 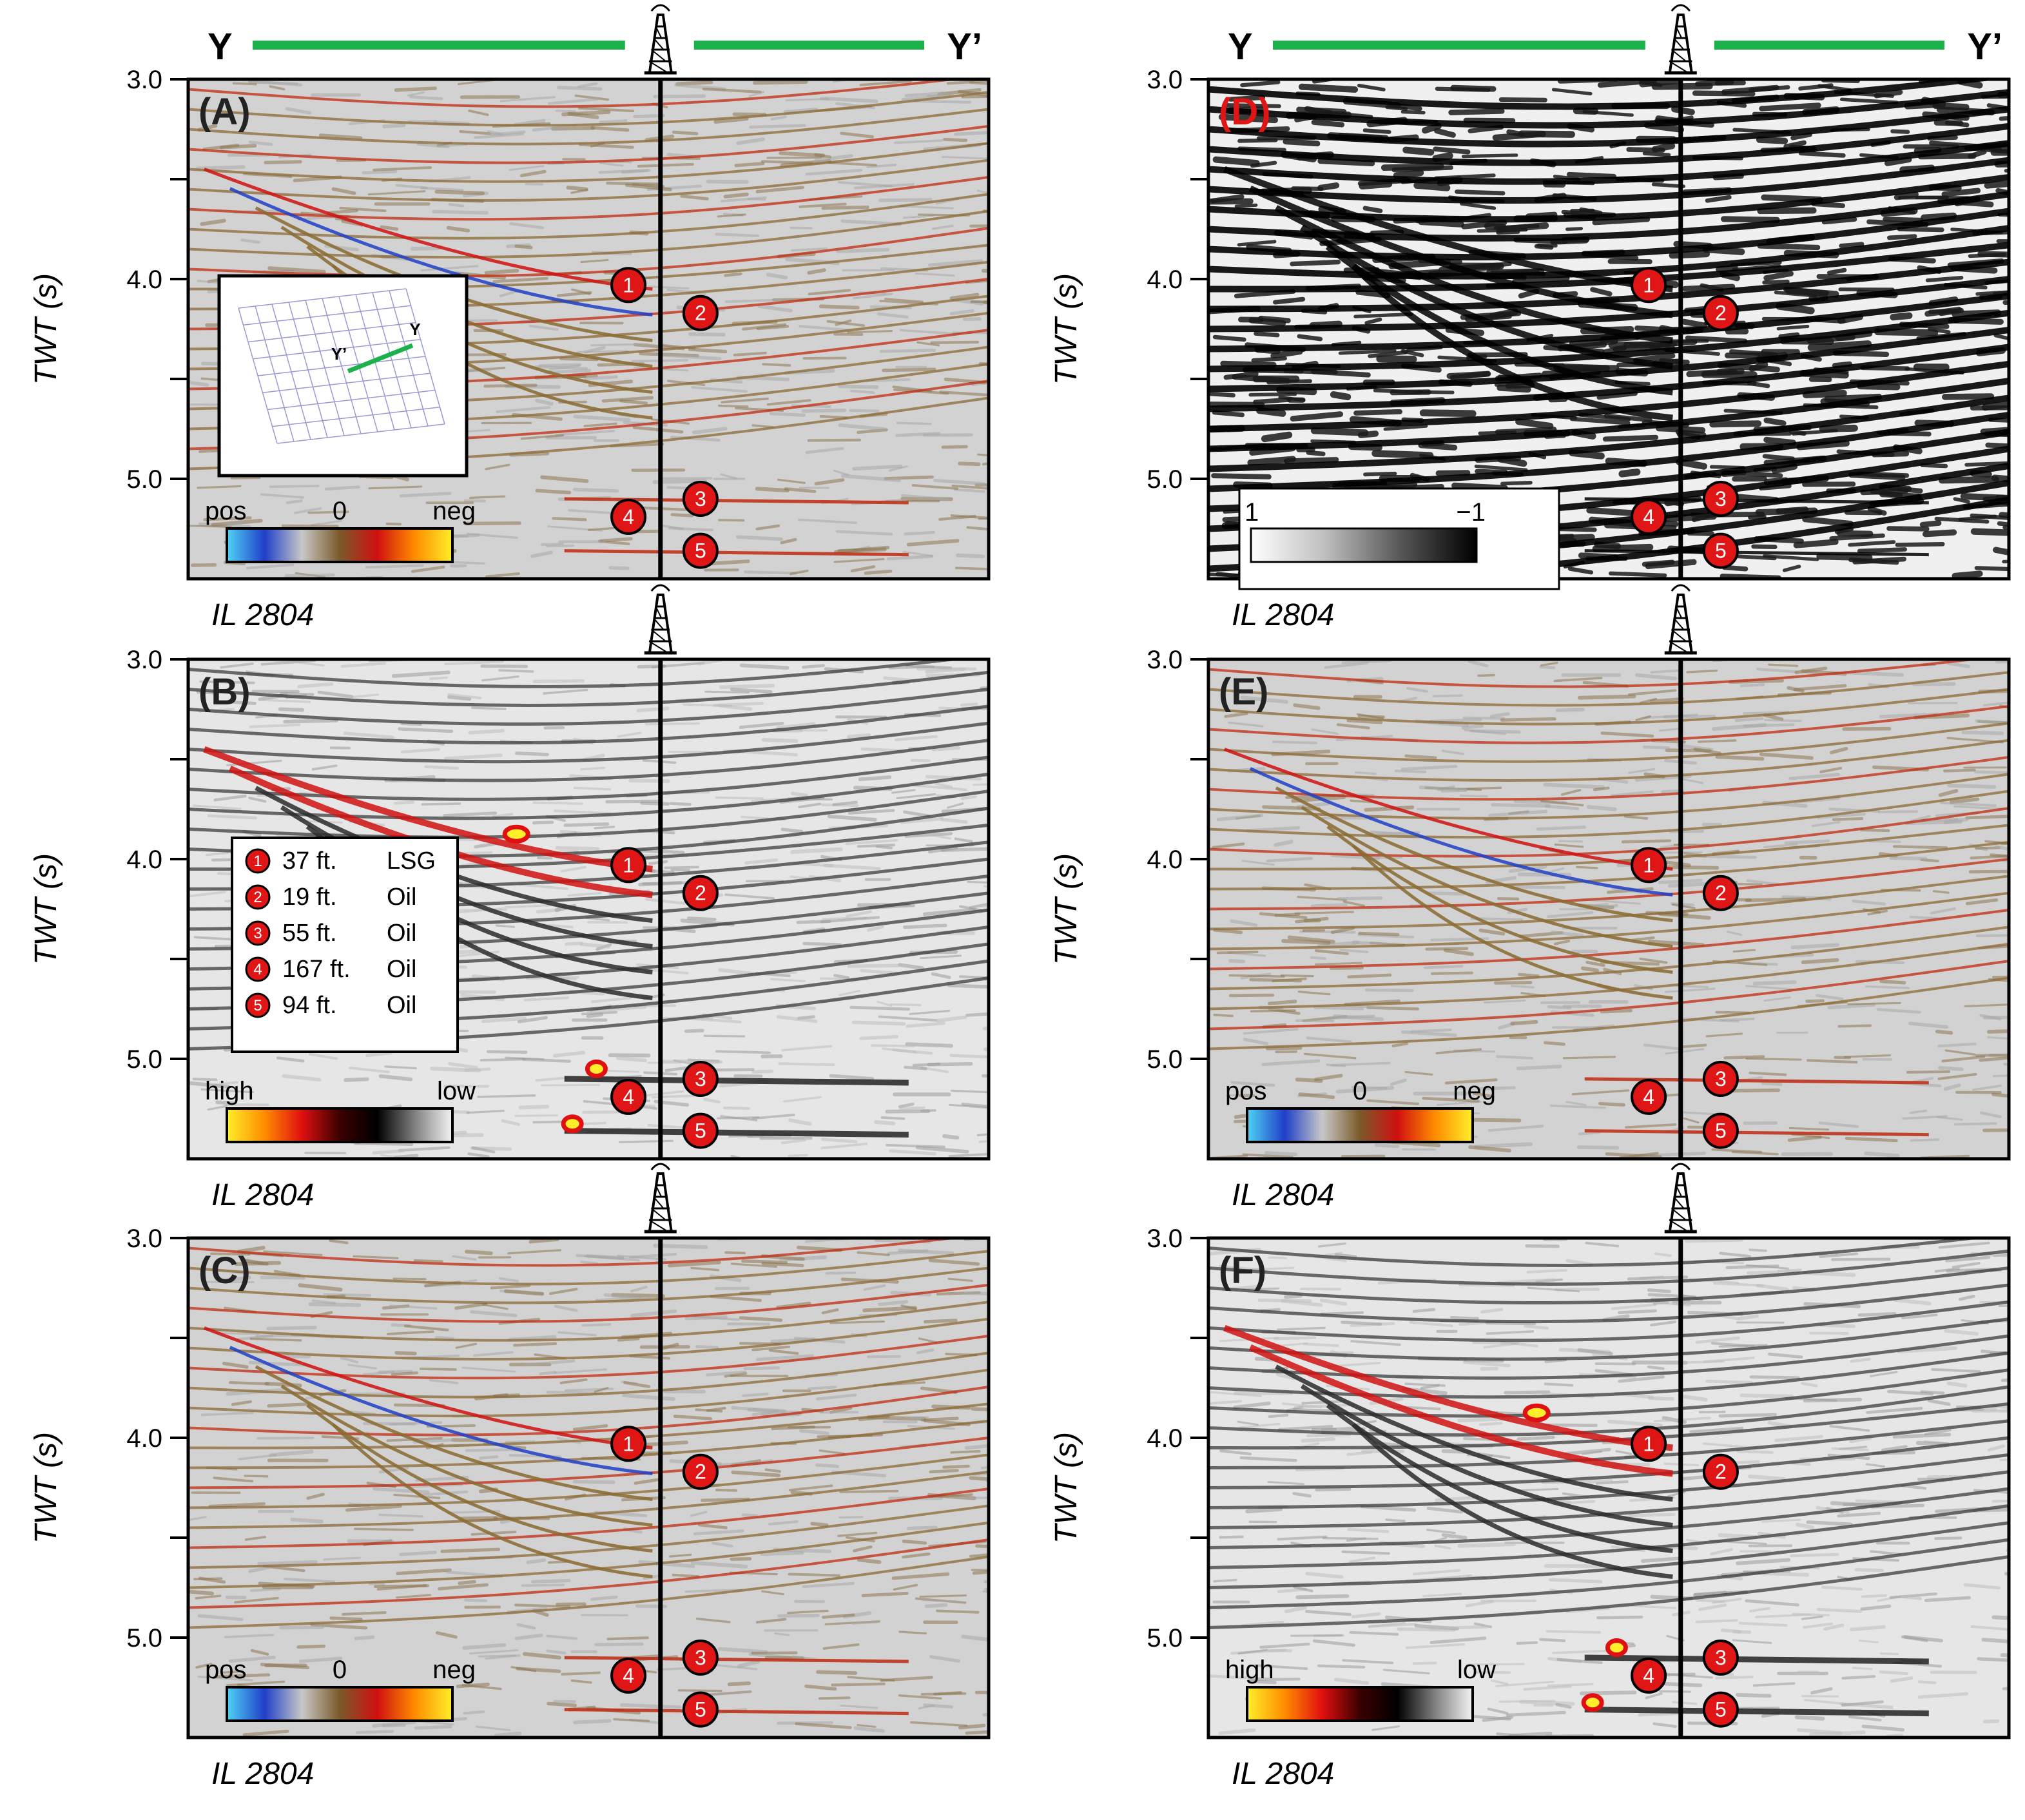 I want to click on y-tick-label: 5.0, so click(x=1165, y=479).